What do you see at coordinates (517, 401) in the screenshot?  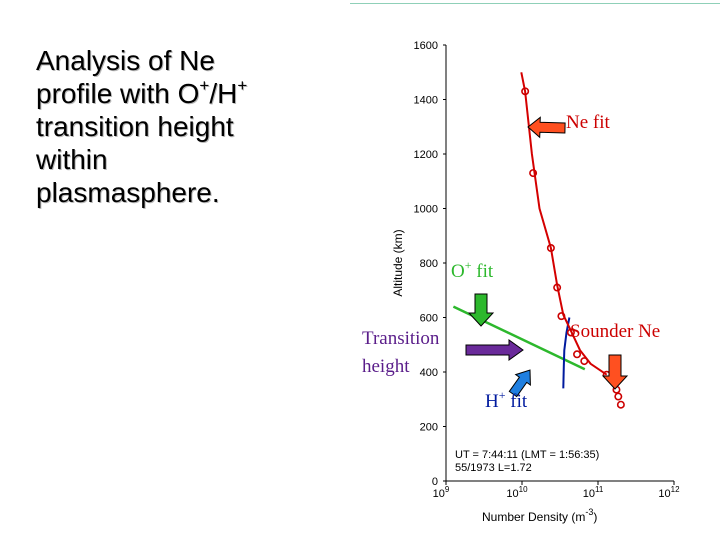 I see `annotation-h-fit-rest: fit` at bounding box center [517, 401].